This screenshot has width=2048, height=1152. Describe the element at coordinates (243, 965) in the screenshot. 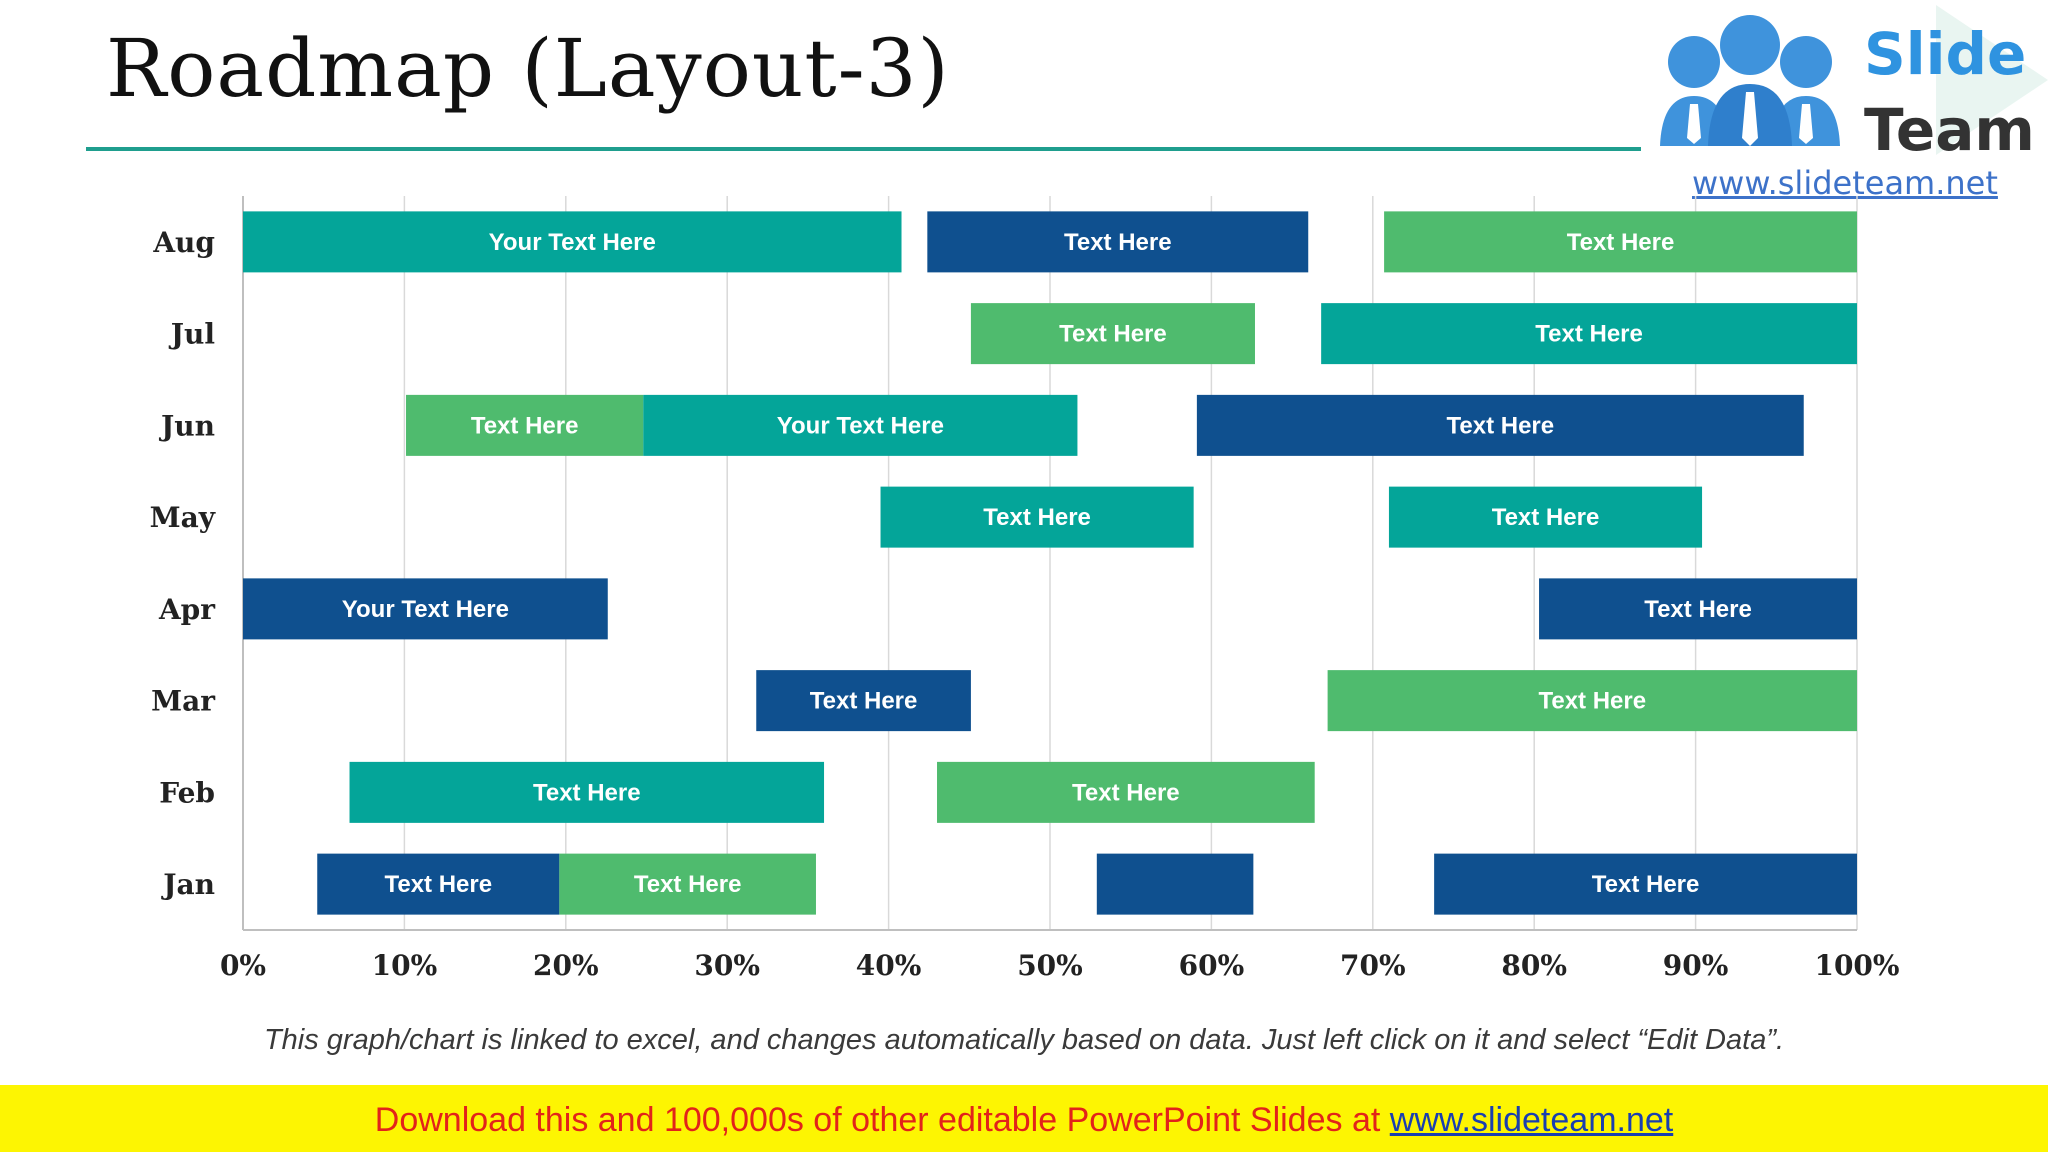

I see `x-tick-label: 0%` at that location.